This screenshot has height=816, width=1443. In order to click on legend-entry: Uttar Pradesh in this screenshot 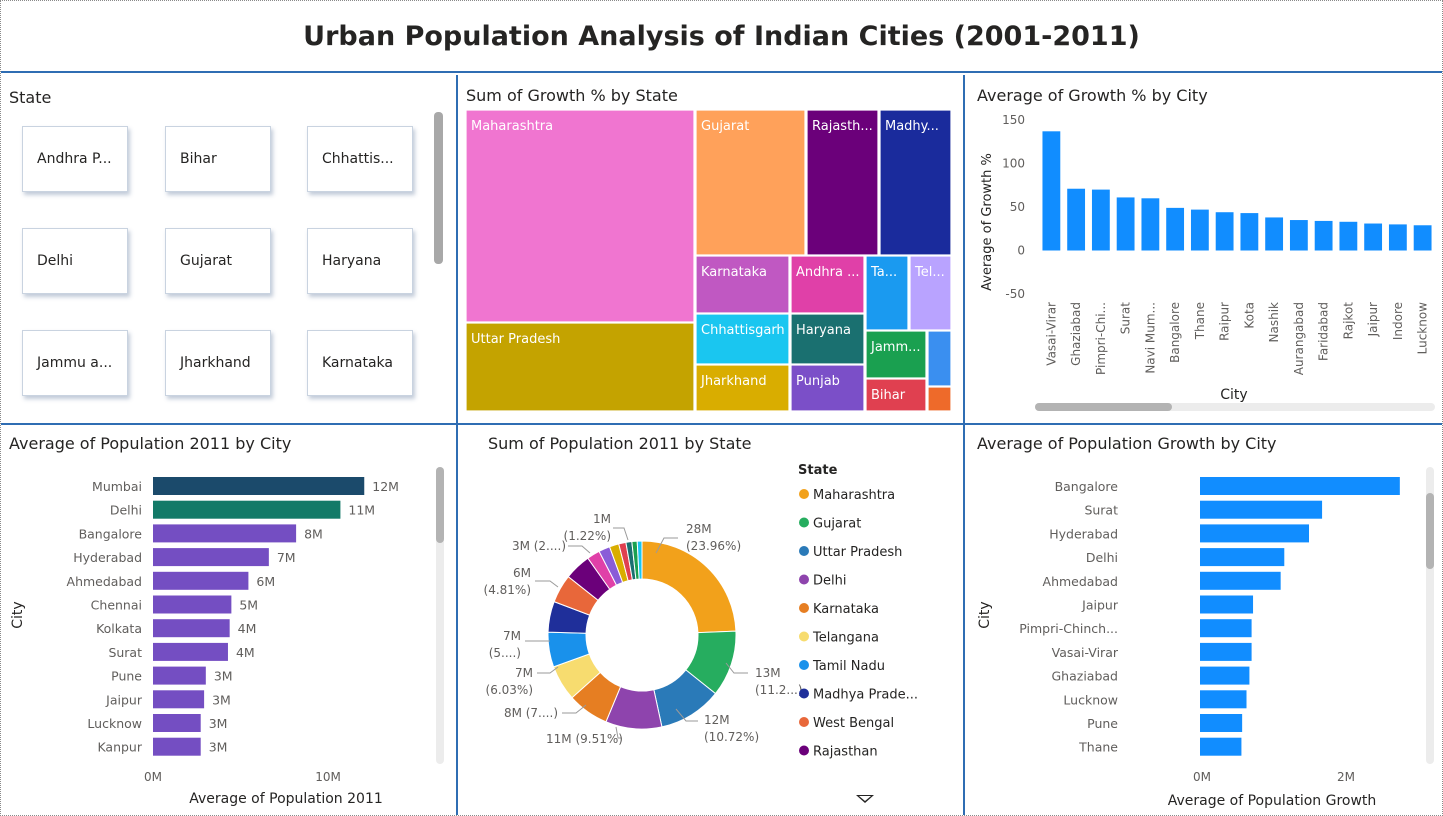, I will do `click(857, 552)`.